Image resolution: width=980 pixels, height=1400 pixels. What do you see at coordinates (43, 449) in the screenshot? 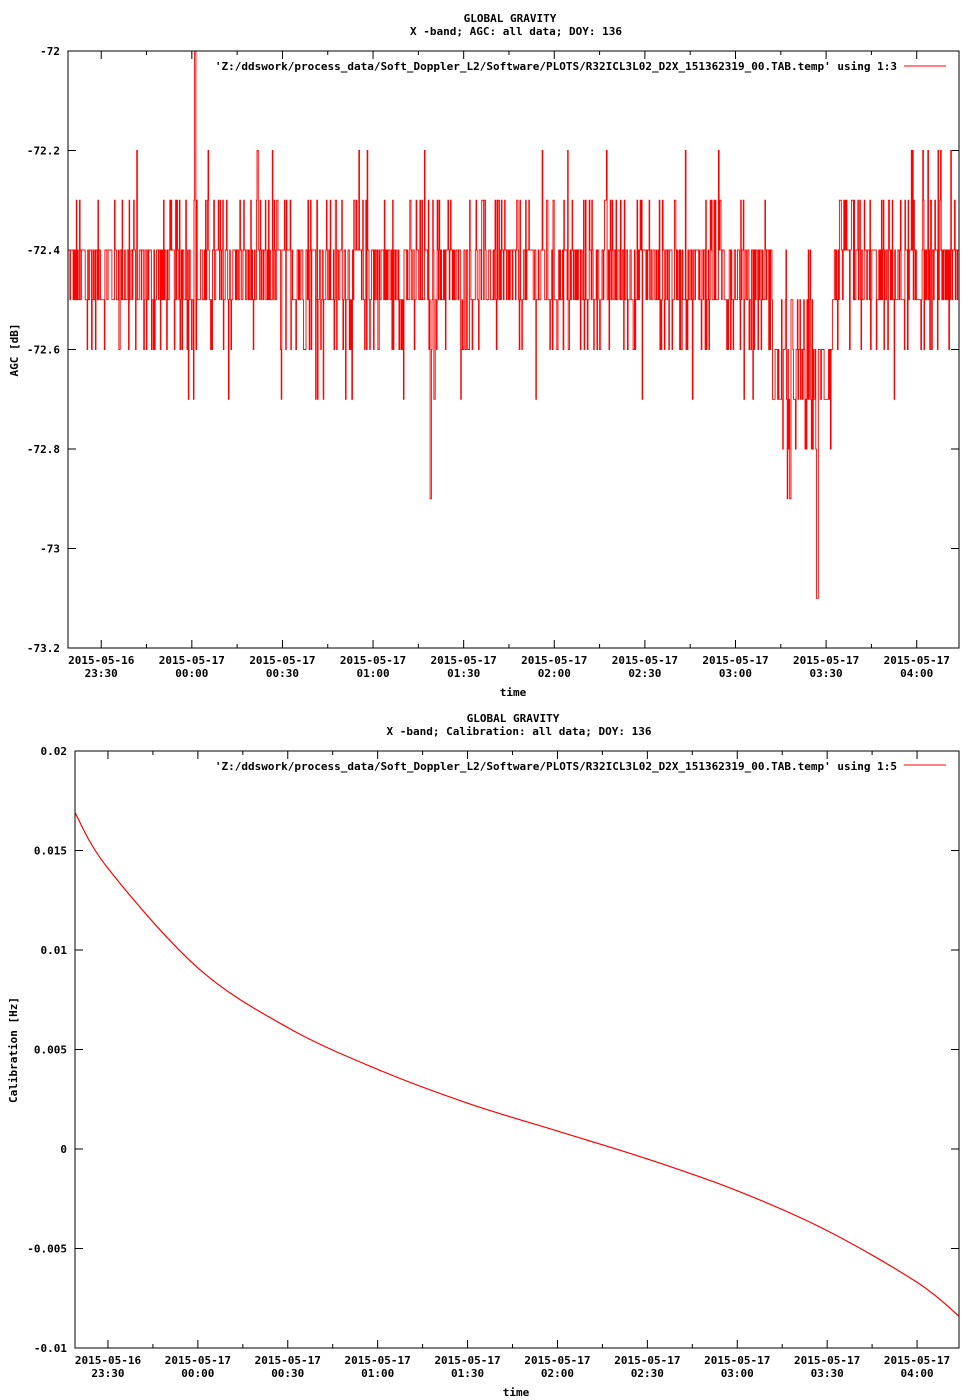
I see `y-tick-label: -72.8` at bounding box center [43, 449].